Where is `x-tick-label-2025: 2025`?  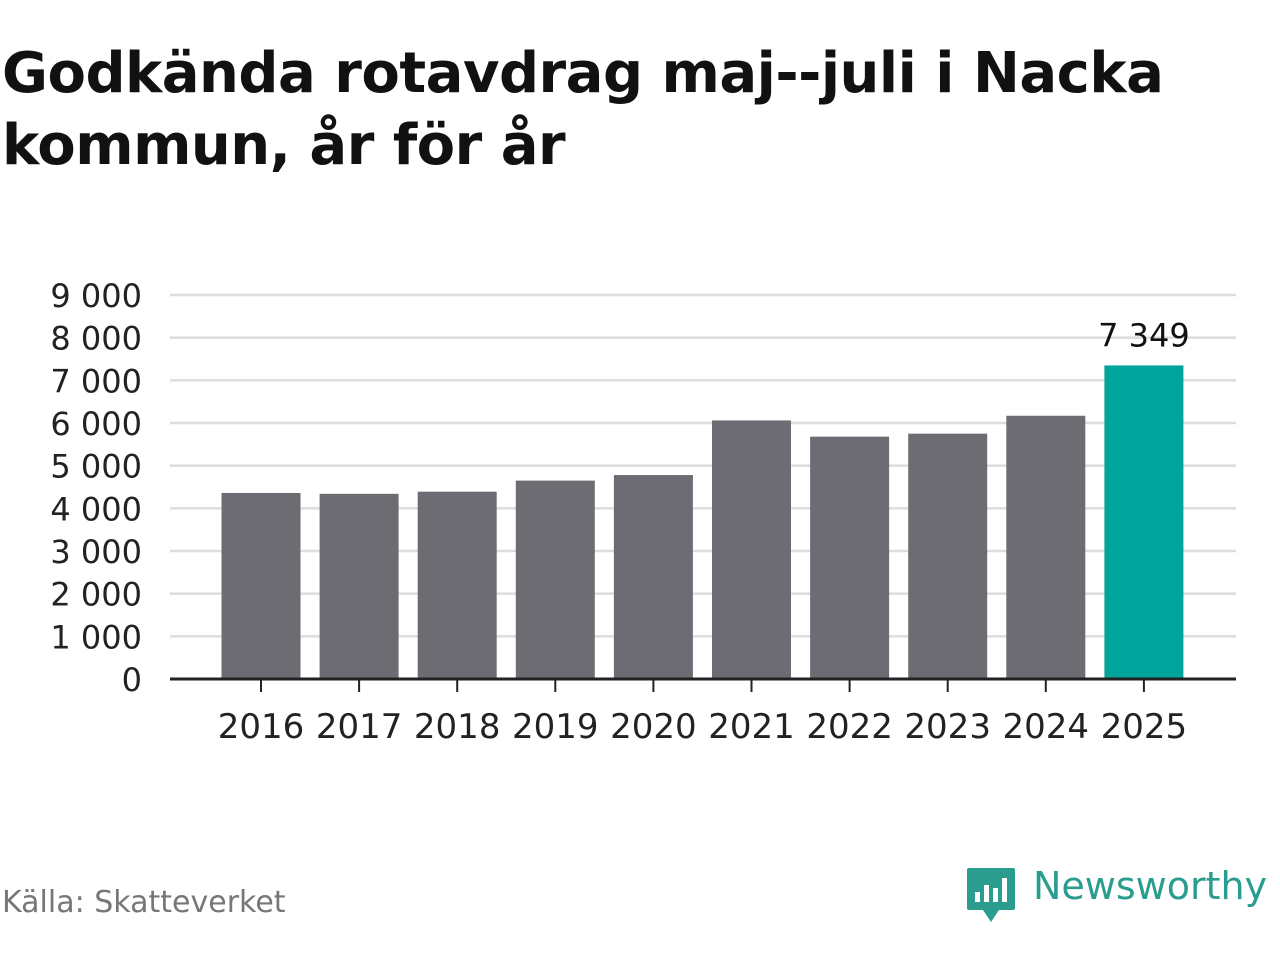
x-tick-label-2025: 2025 is located at coordinates (1144, 727).